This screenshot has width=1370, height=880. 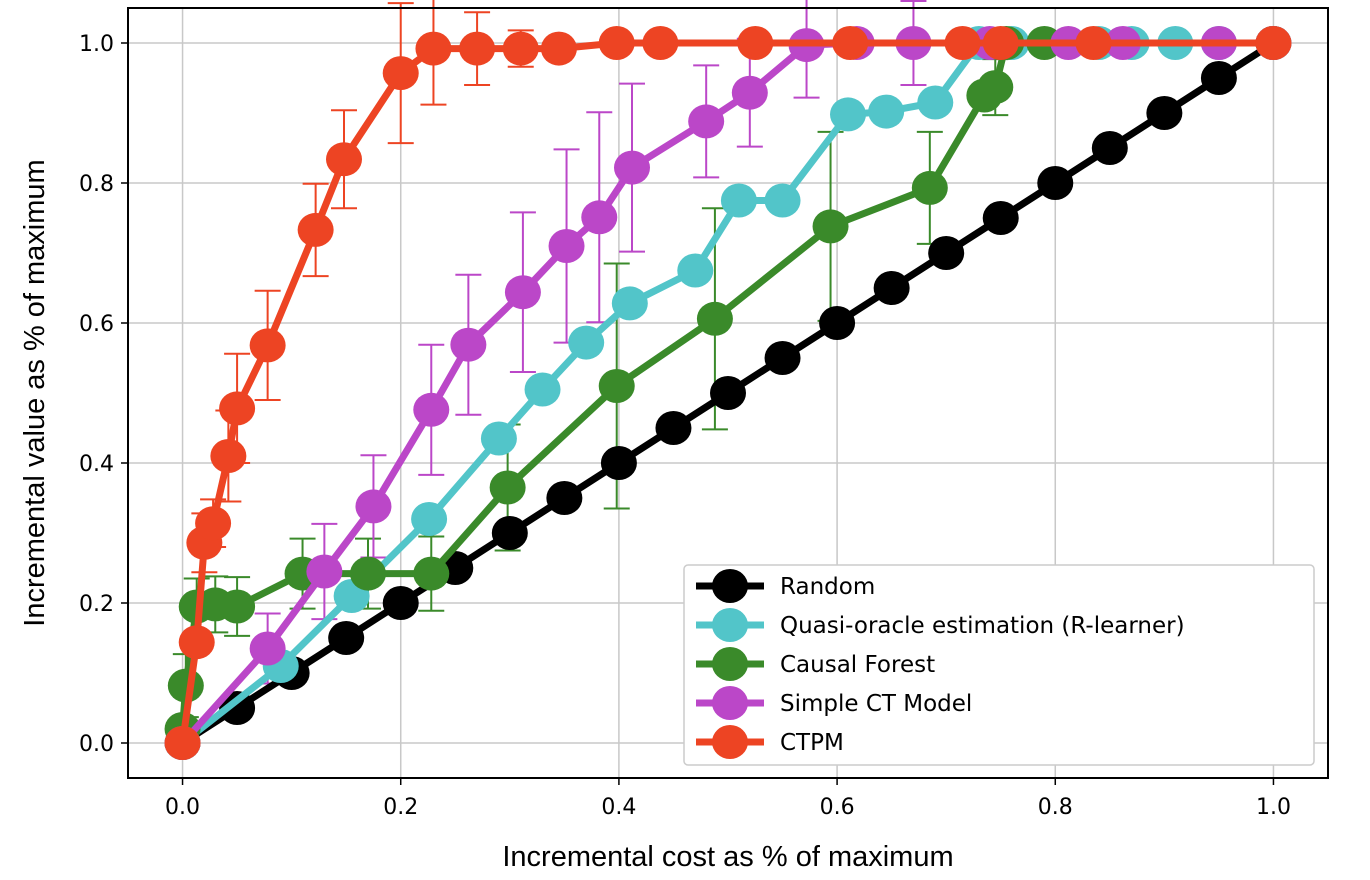 What do you see at coordinates (837, 807) in the screenshot?
I see `x-tick-label: 0.6` at bounding box center [837, 807].